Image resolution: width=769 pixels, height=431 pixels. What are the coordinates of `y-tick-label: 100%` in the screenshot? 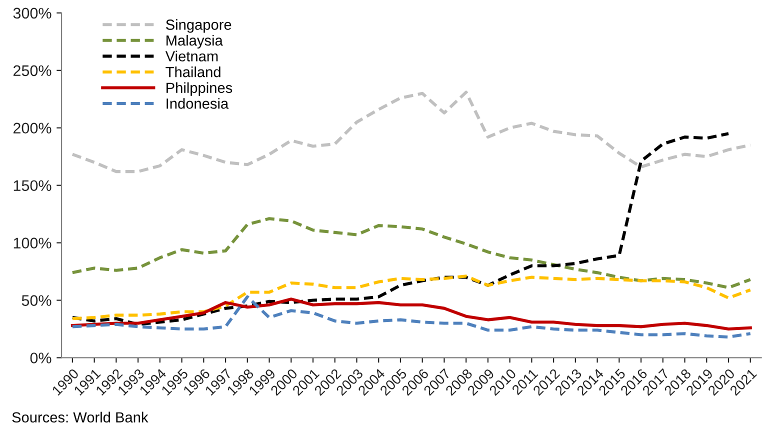 It's located at (33, 243).